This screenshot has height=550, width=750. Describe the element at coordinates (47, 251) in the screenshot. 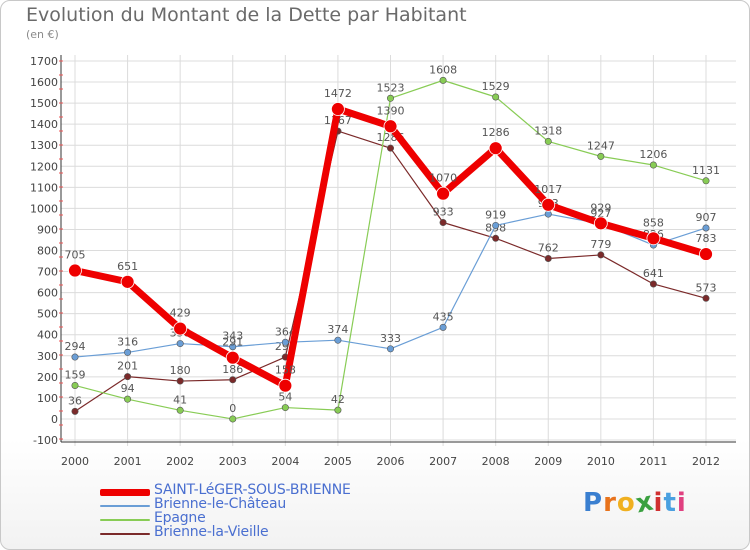

I see `y-tick-label: 800` at that location.